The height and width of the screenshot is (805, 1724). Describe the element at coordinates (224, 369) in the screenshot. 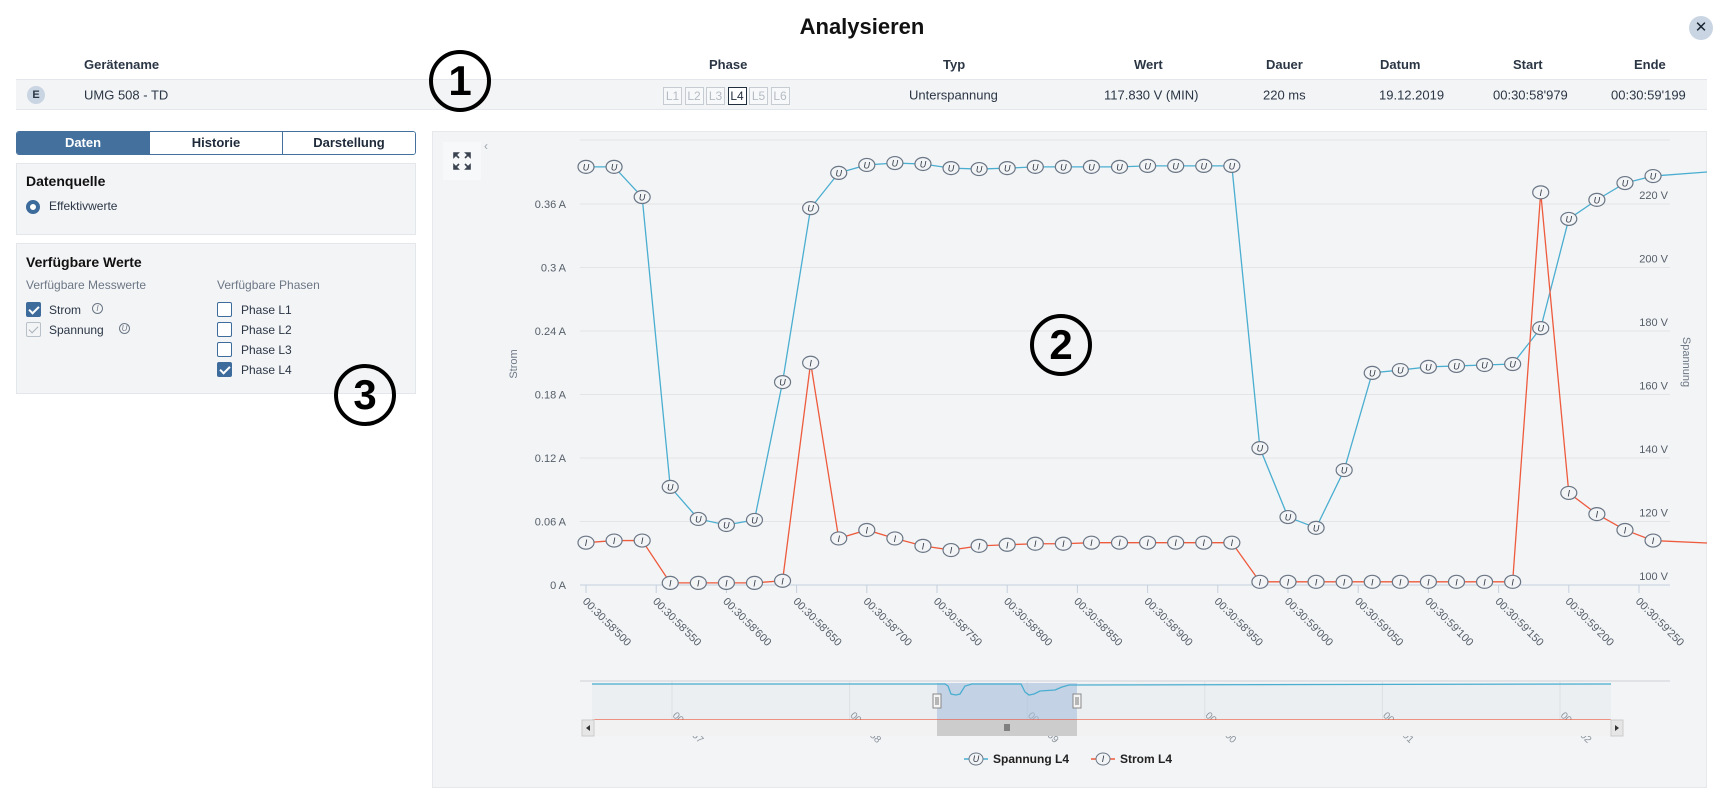

I see `phase-l4-checkbox` at that location.